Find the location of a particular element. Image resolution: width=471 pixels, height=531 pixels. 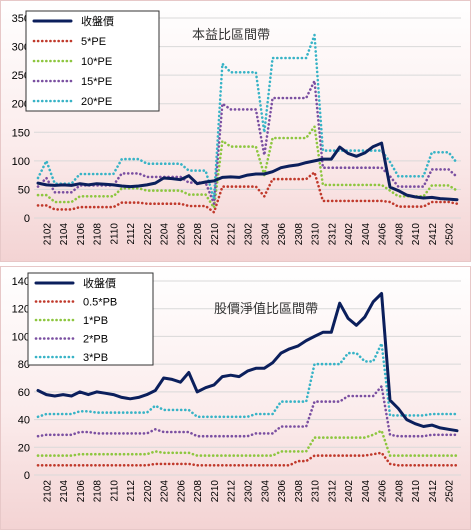

y-tick-label: 300 is located at coordinates (21, 48).